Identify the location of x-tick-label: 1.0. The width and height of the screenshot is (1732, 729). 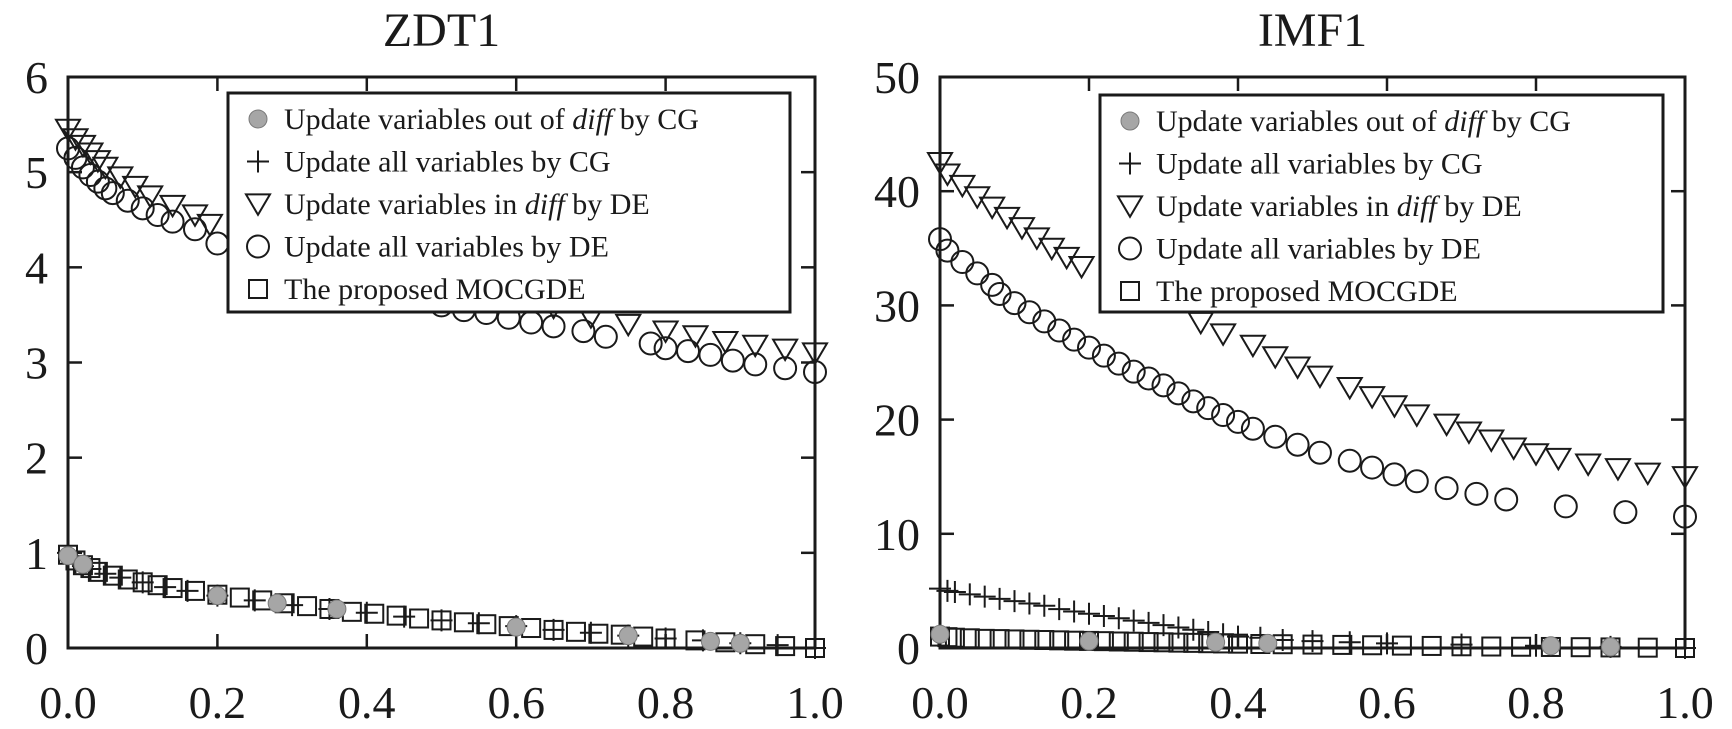
(815, 702).